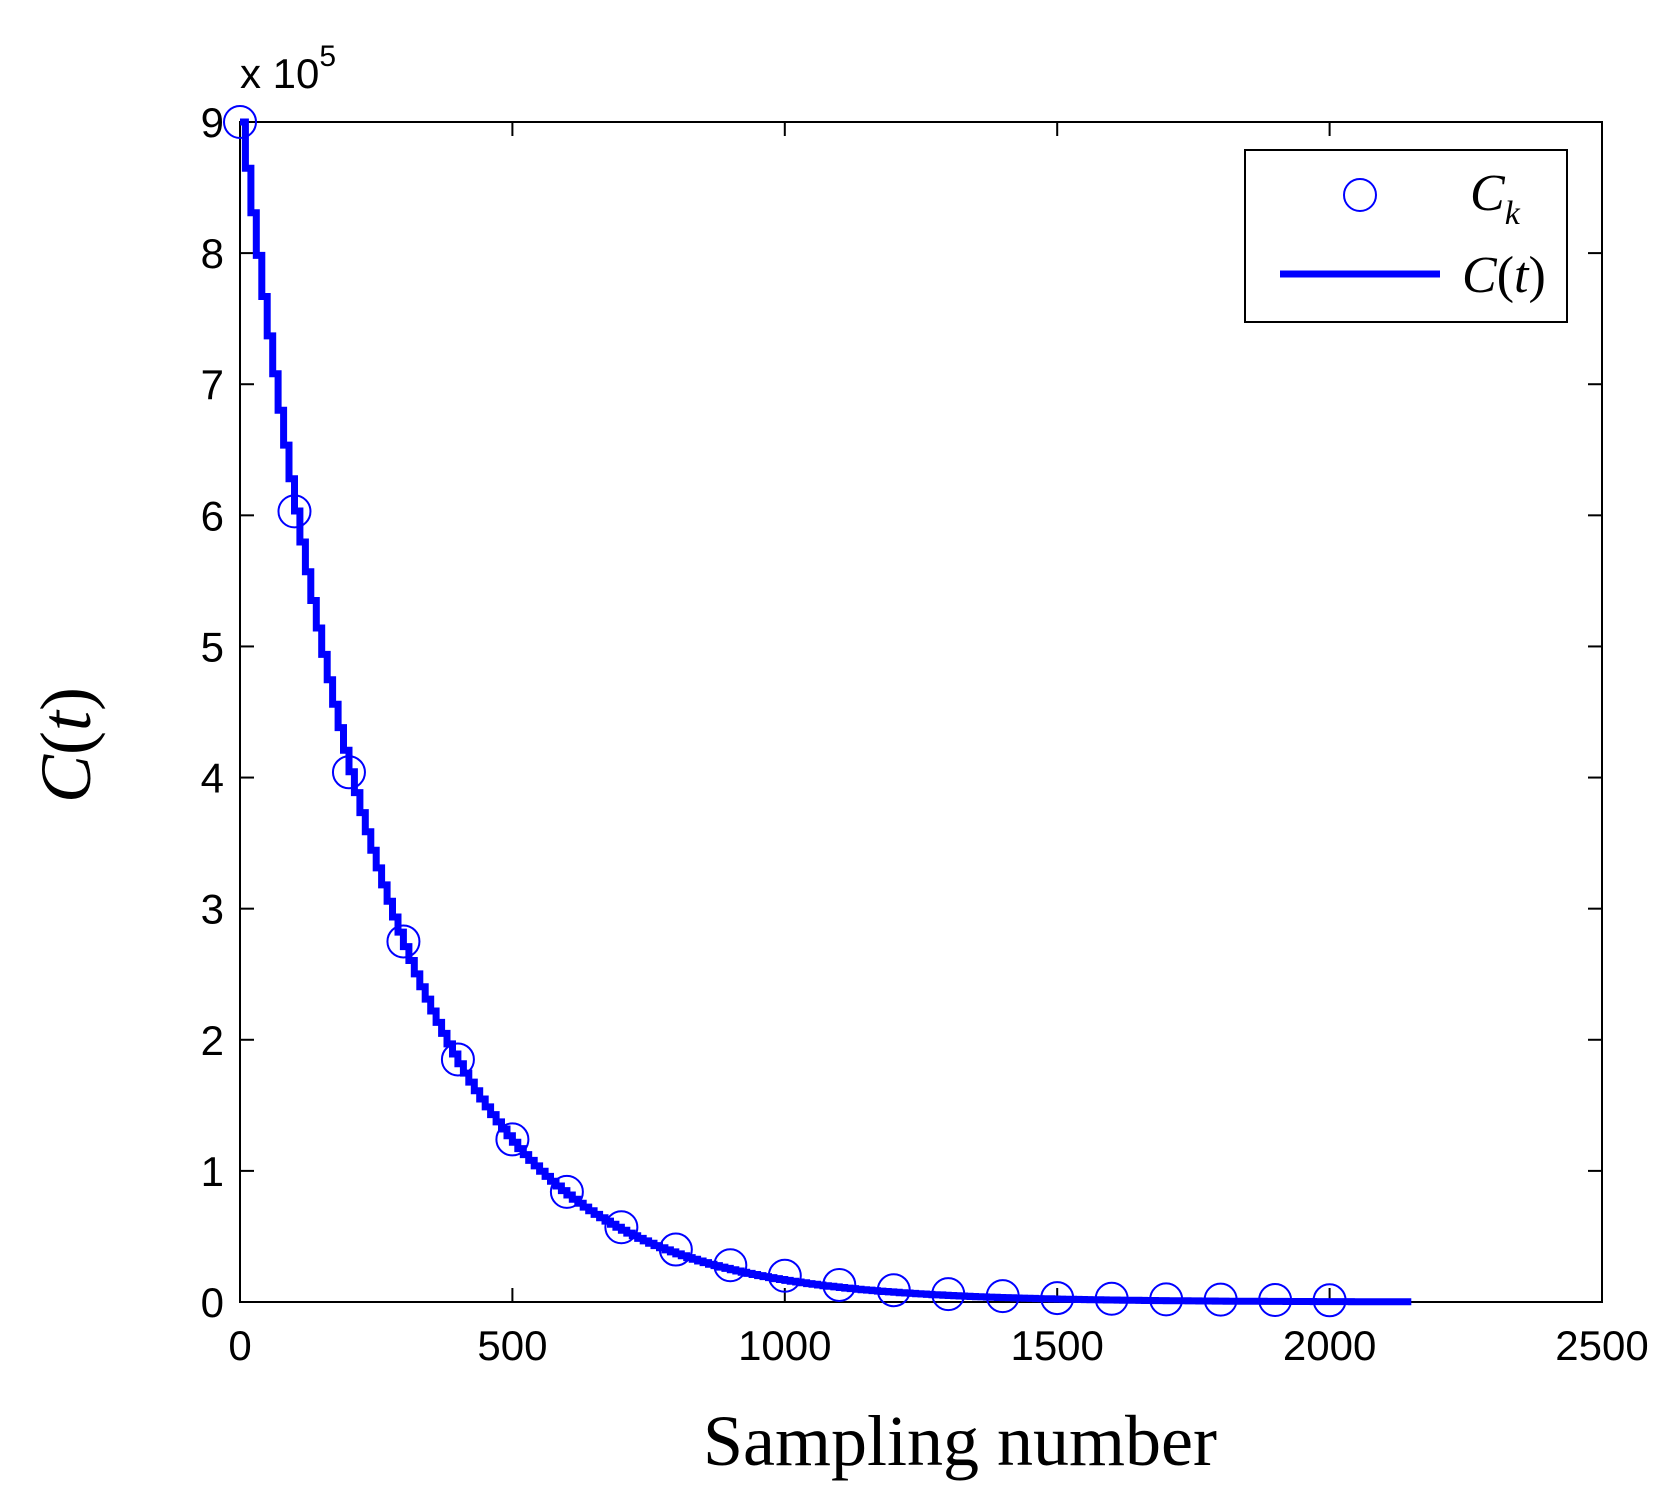 The image size is (1665, 1504). Describe the element at coordinates (1360, 195) in the screenshot. I see `legend-ck-marker` at that location.